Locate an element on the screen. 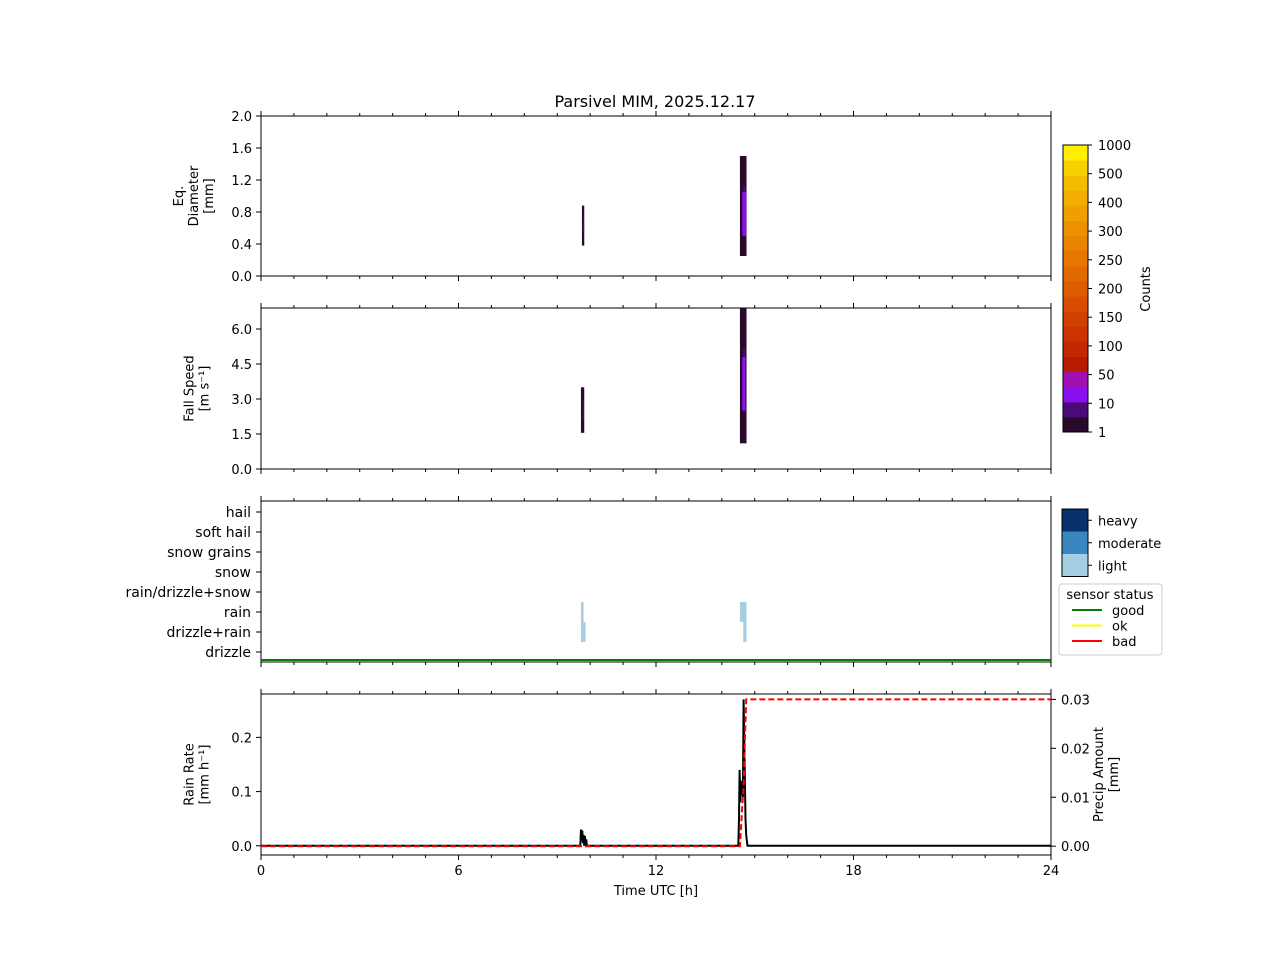 This screenshot has width=1280, height=960. y-axis-label: [mm] is located at coordinates (209, 195).